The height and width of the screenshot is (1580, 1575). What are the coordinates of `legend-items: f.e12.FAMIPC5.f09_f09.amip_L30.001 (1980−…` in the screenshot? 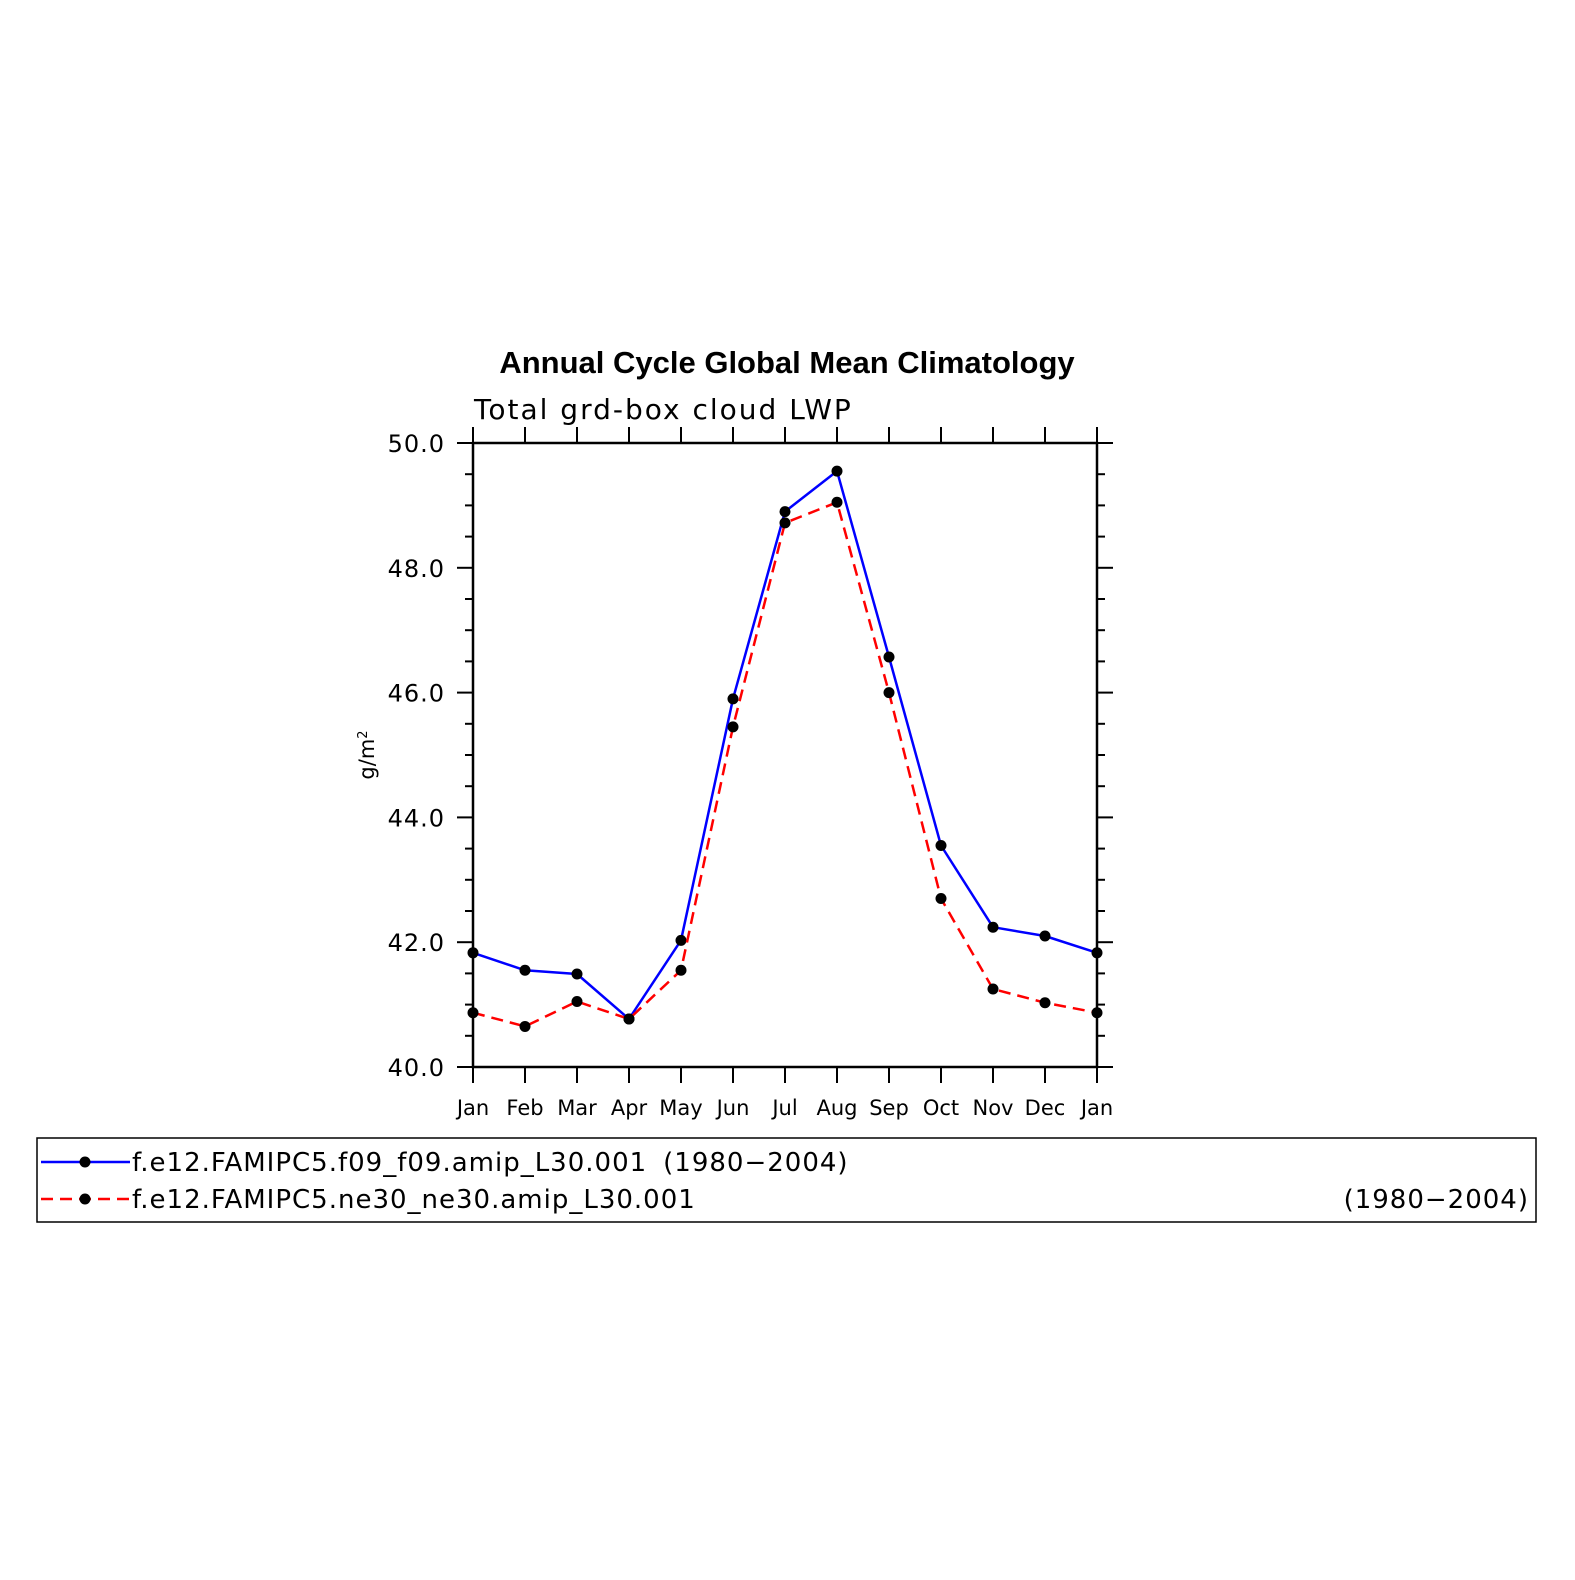 It's located at (785, 1181).